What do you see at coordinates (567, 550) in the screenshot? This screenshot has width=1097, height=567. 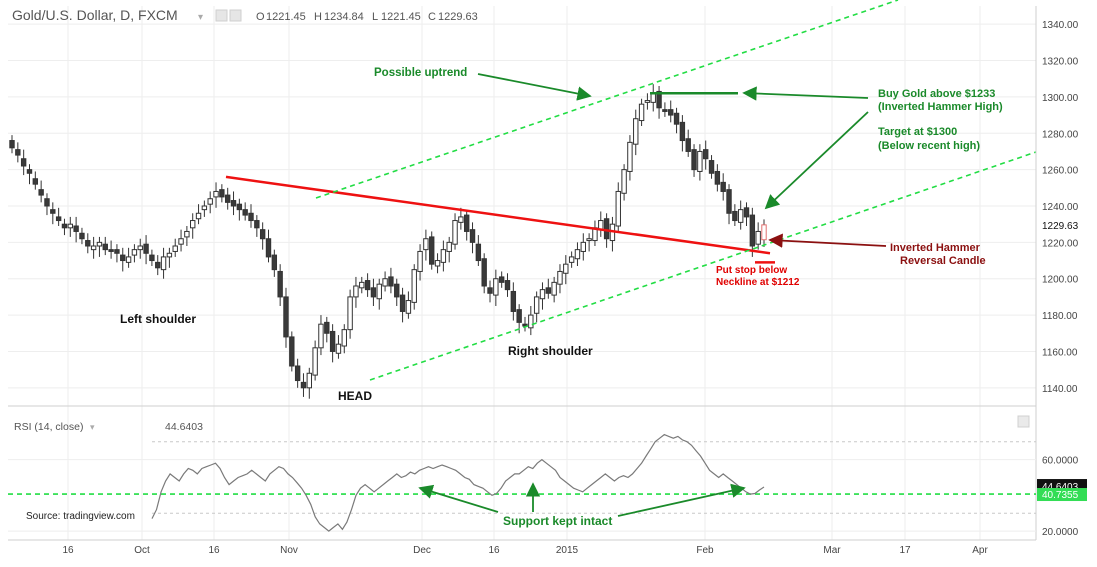 I see `time-tick-label: 2015` at bounding box center [567, 550].